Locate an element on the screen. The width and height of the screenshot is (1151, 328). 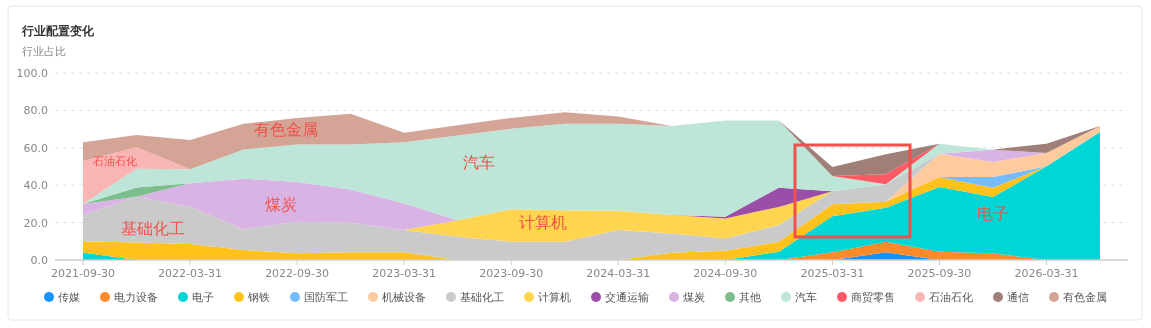
x-tick-label: 2025-03-31 is located at coordinates (832, 273).